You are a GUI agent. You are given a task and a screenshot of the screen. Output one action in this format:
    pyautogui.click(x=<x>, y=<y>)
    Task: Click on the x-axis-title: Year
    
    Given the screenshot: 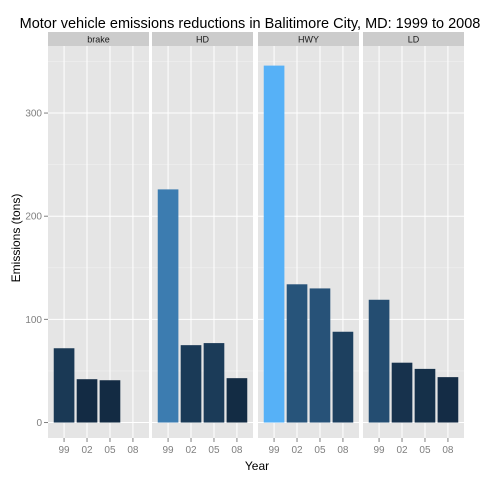 What is the action you would take?
    pyautogui.click(x=257, y=466)
    